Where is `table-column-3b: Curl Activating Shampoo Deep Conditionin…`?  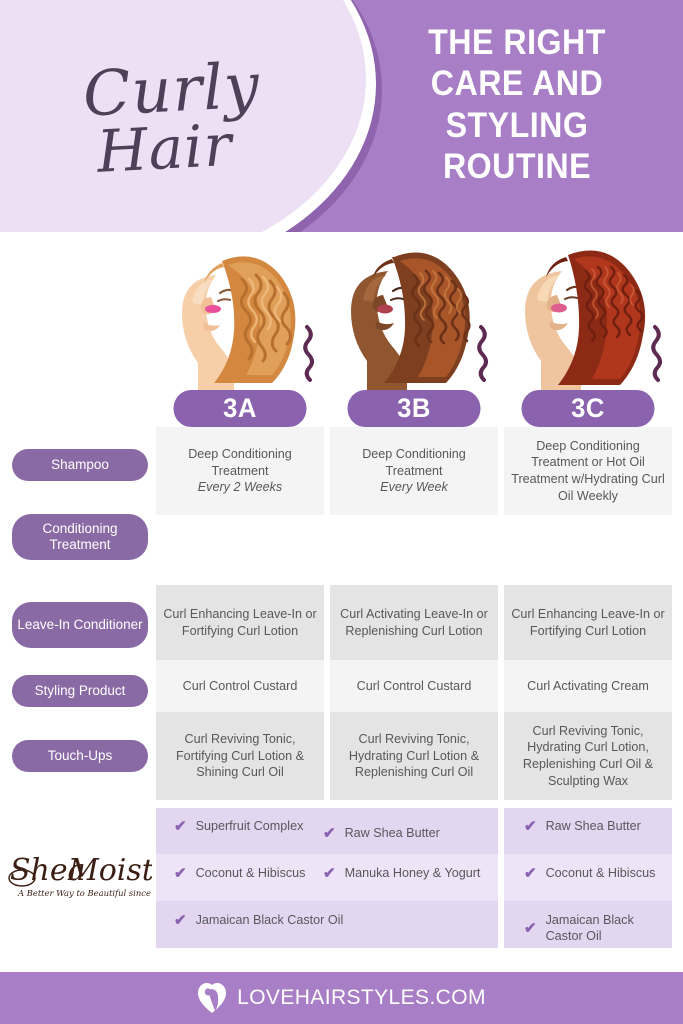
table-column-3b: Curl Activating Shampoo Deep Conditionin… is located at coordinates (414, 613).